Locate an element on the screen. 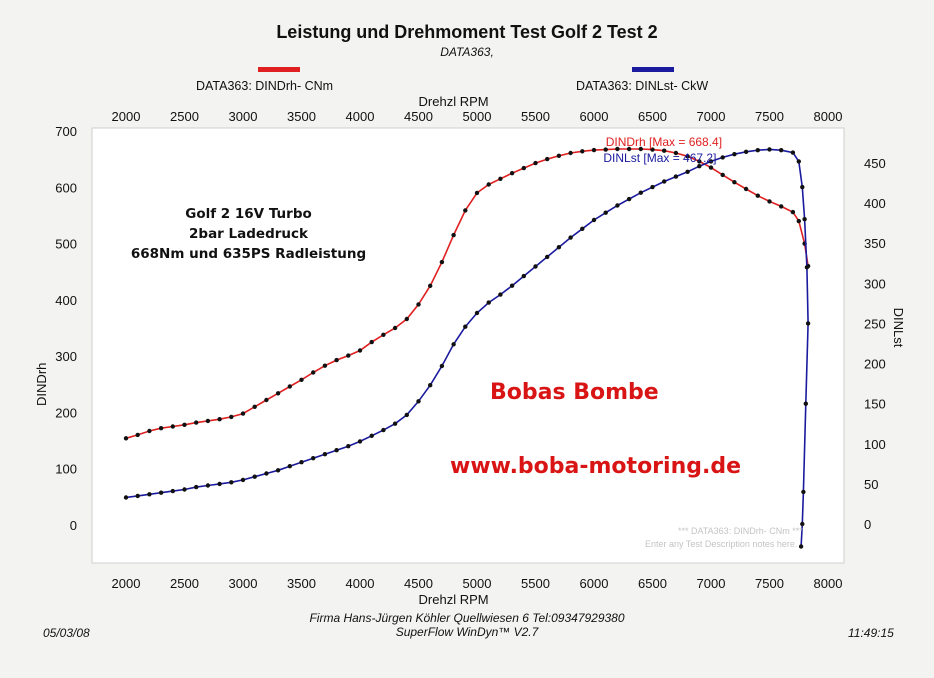 The height and width of the screenshot is (678, 934). y-left-tick-label: 0 is located at coordinates (73, 525).